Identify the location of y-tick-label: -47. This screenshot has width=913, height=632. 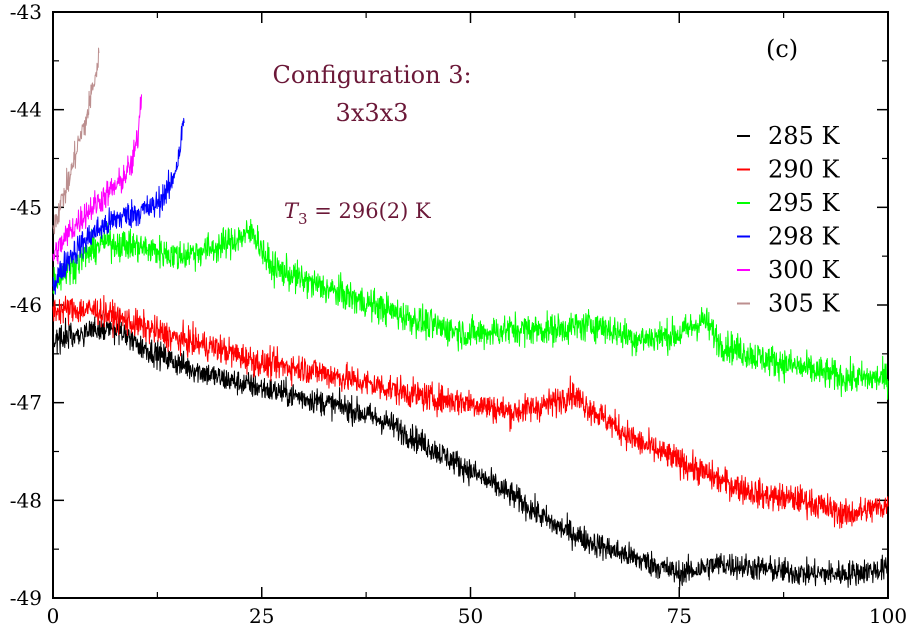
(26, 403).